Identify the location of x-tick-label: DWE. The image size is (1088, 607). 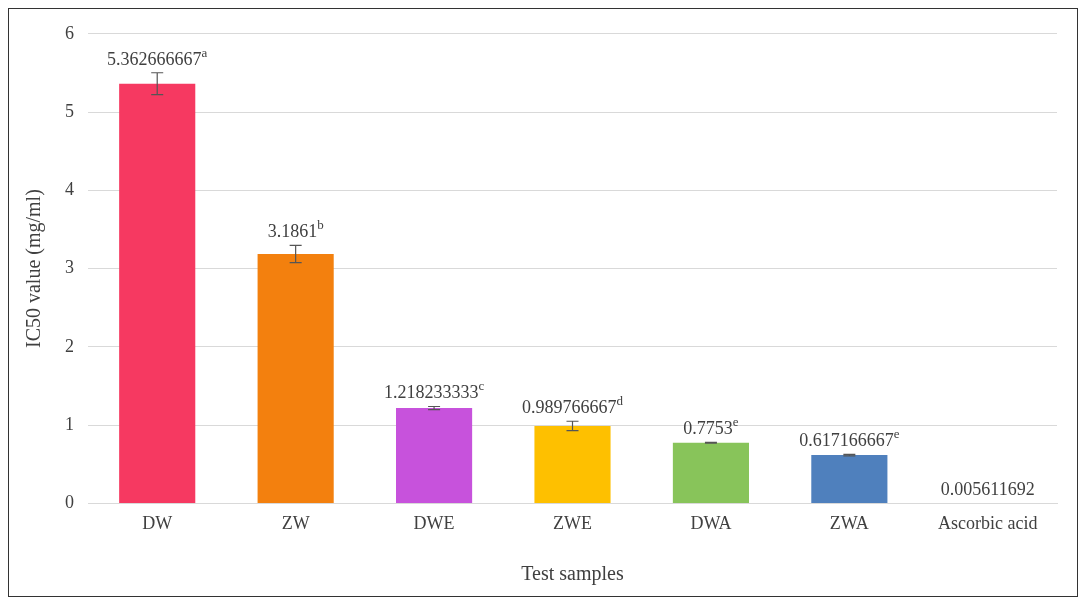
(434, 522).